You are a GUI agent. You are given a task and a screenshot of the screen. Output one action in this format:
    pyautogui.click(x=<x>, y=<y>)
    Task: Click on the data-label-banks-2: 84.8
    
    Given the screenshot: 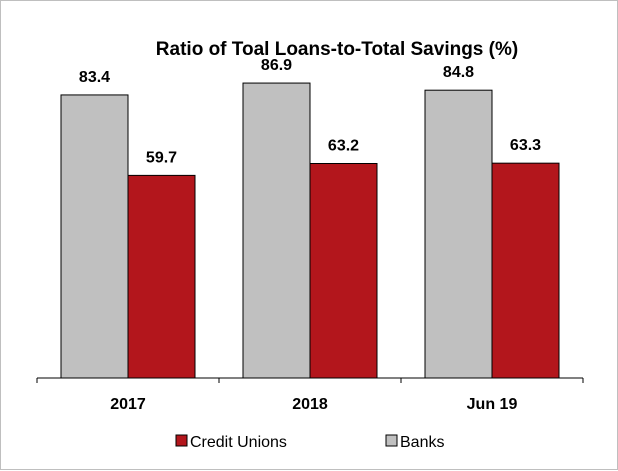 What is the action you would take?
    pyautogui.click(x=458, y=72)
    